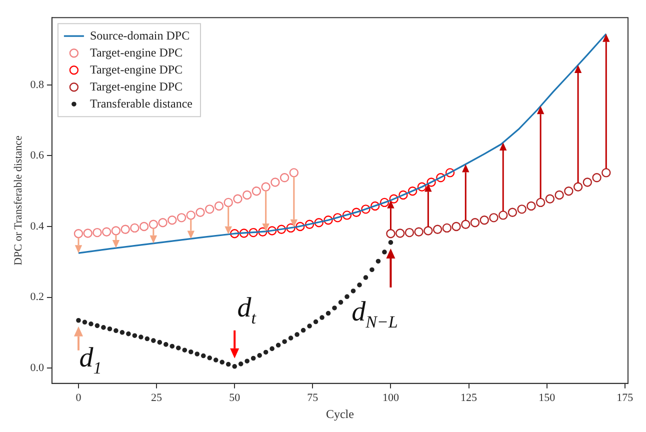 This screenshot has height=432, width=646. Describe the element at coordinates (37, 156) in the screenshot. I see `y-tick-label: 0.6` at that location.